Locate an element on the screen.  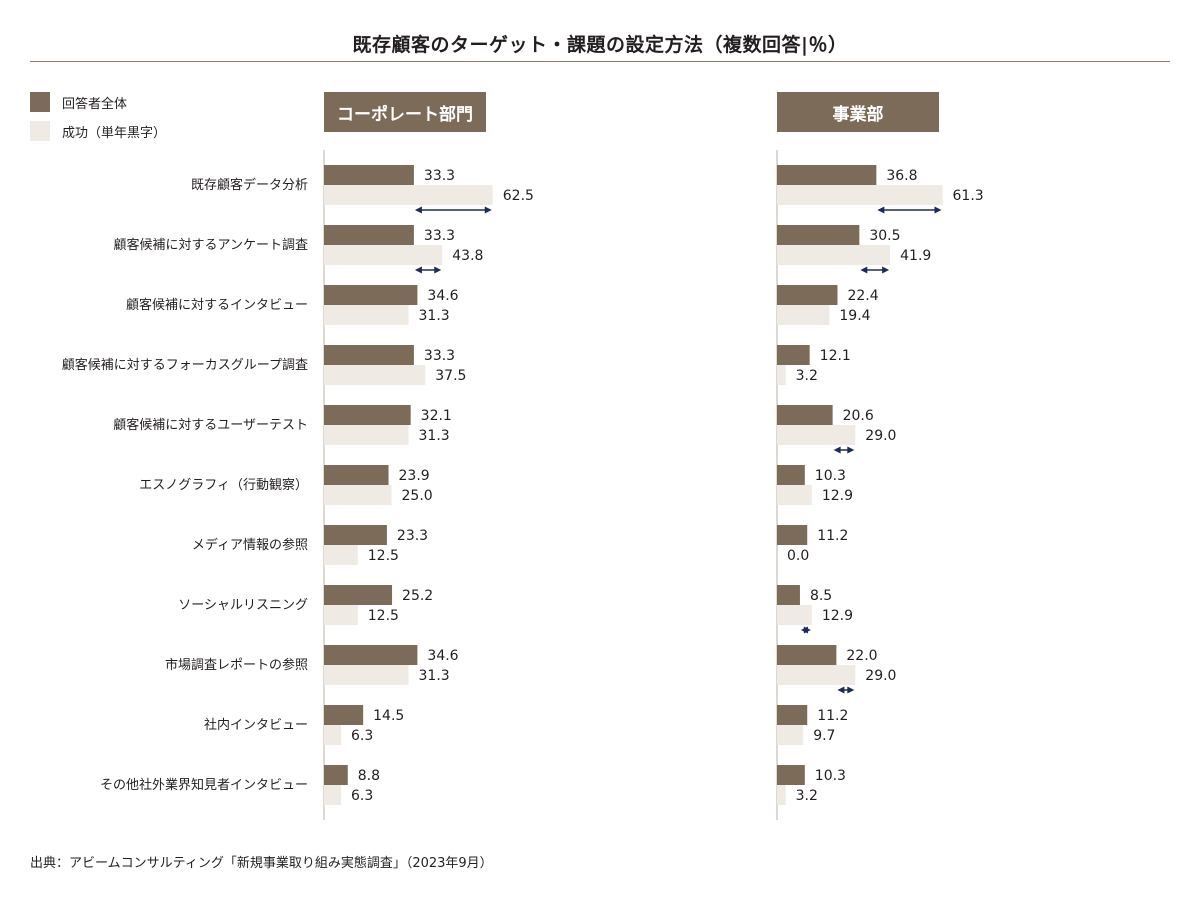
title-divider is located at coordinates (600, 61).